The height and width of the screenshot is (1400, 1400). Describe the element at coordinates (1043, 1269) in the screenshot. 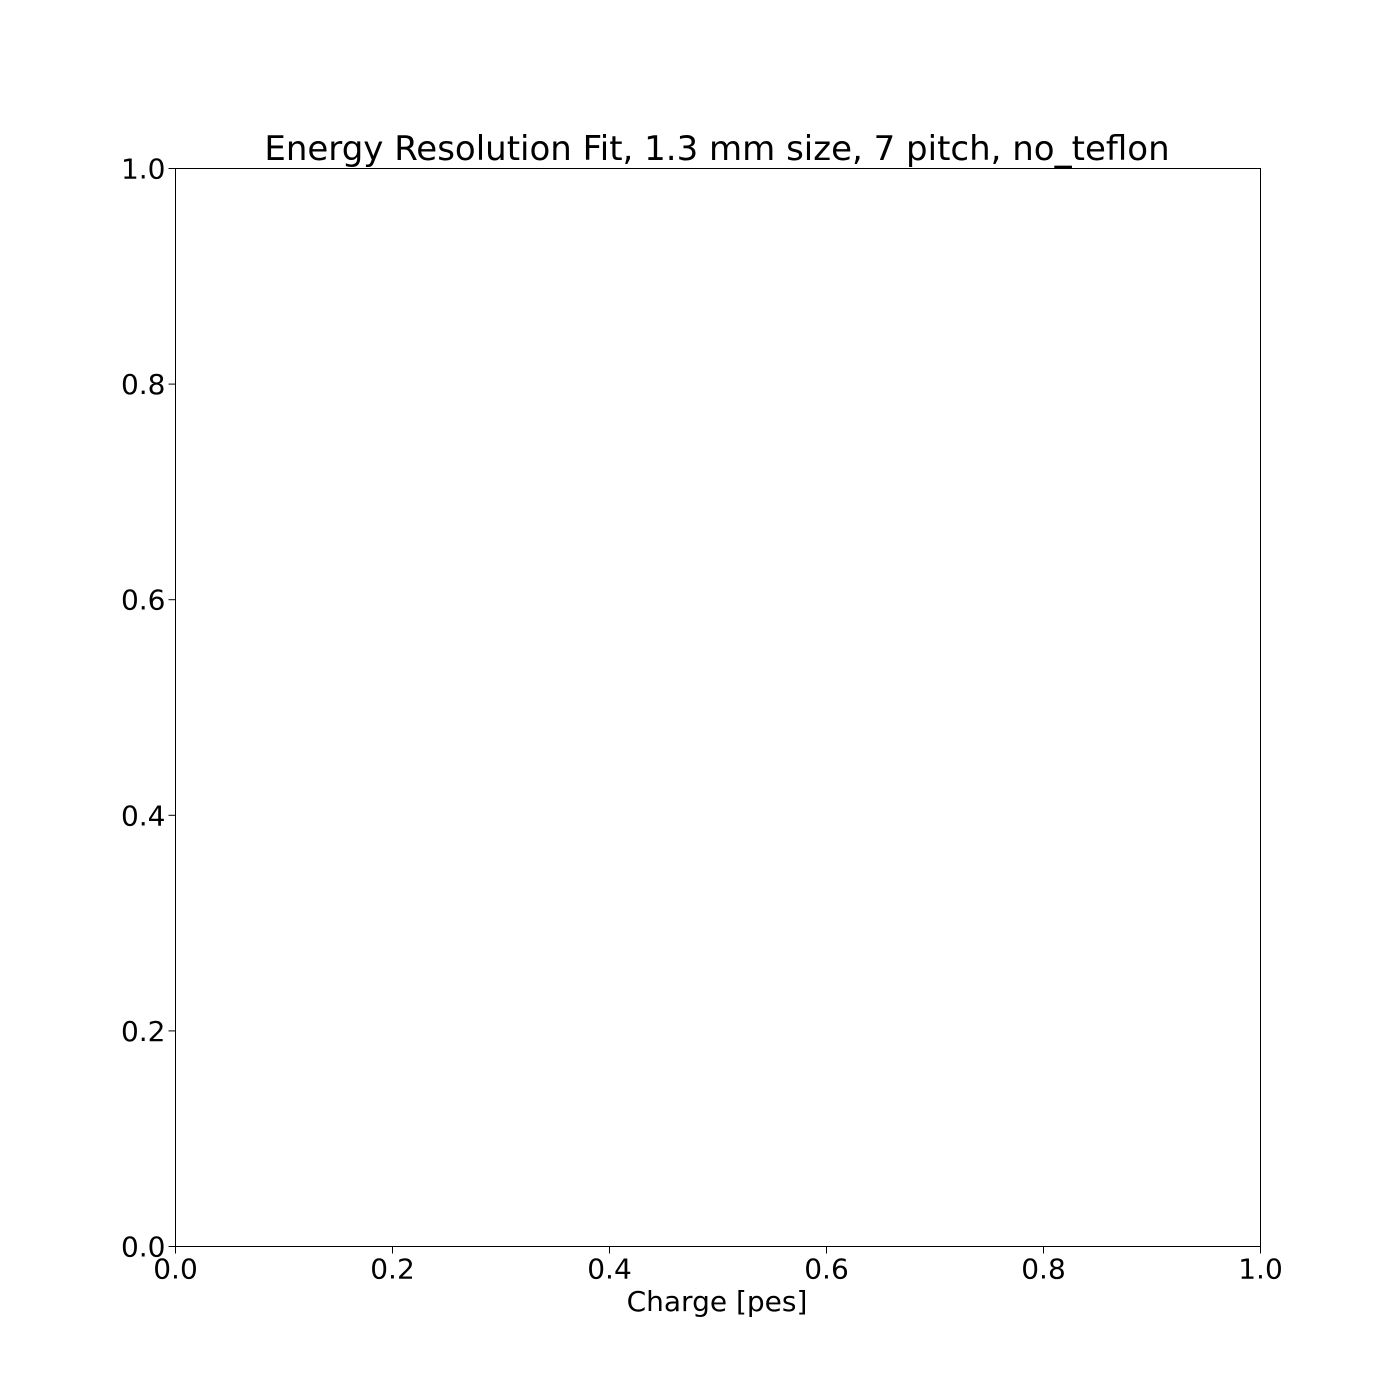

I see `x-tick-label: 0.8` at that location.